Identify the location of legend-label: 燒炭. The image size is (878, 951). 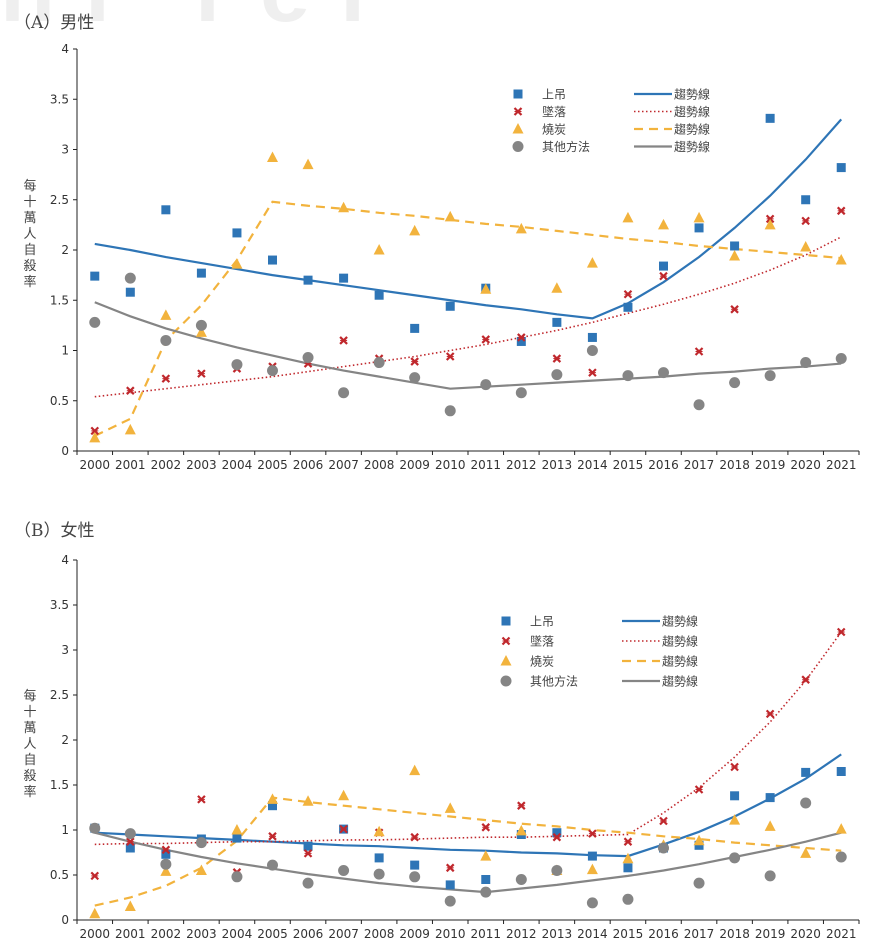
(542, 662).